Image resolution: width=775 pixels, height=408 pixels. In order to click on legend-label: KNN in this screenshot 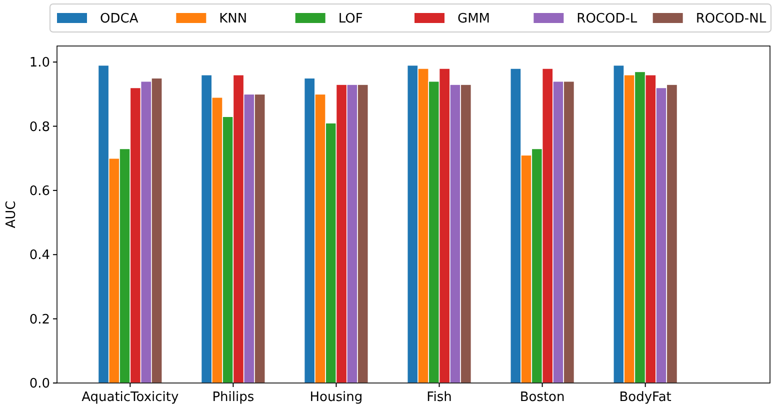, I will do `click(233, 19)`.